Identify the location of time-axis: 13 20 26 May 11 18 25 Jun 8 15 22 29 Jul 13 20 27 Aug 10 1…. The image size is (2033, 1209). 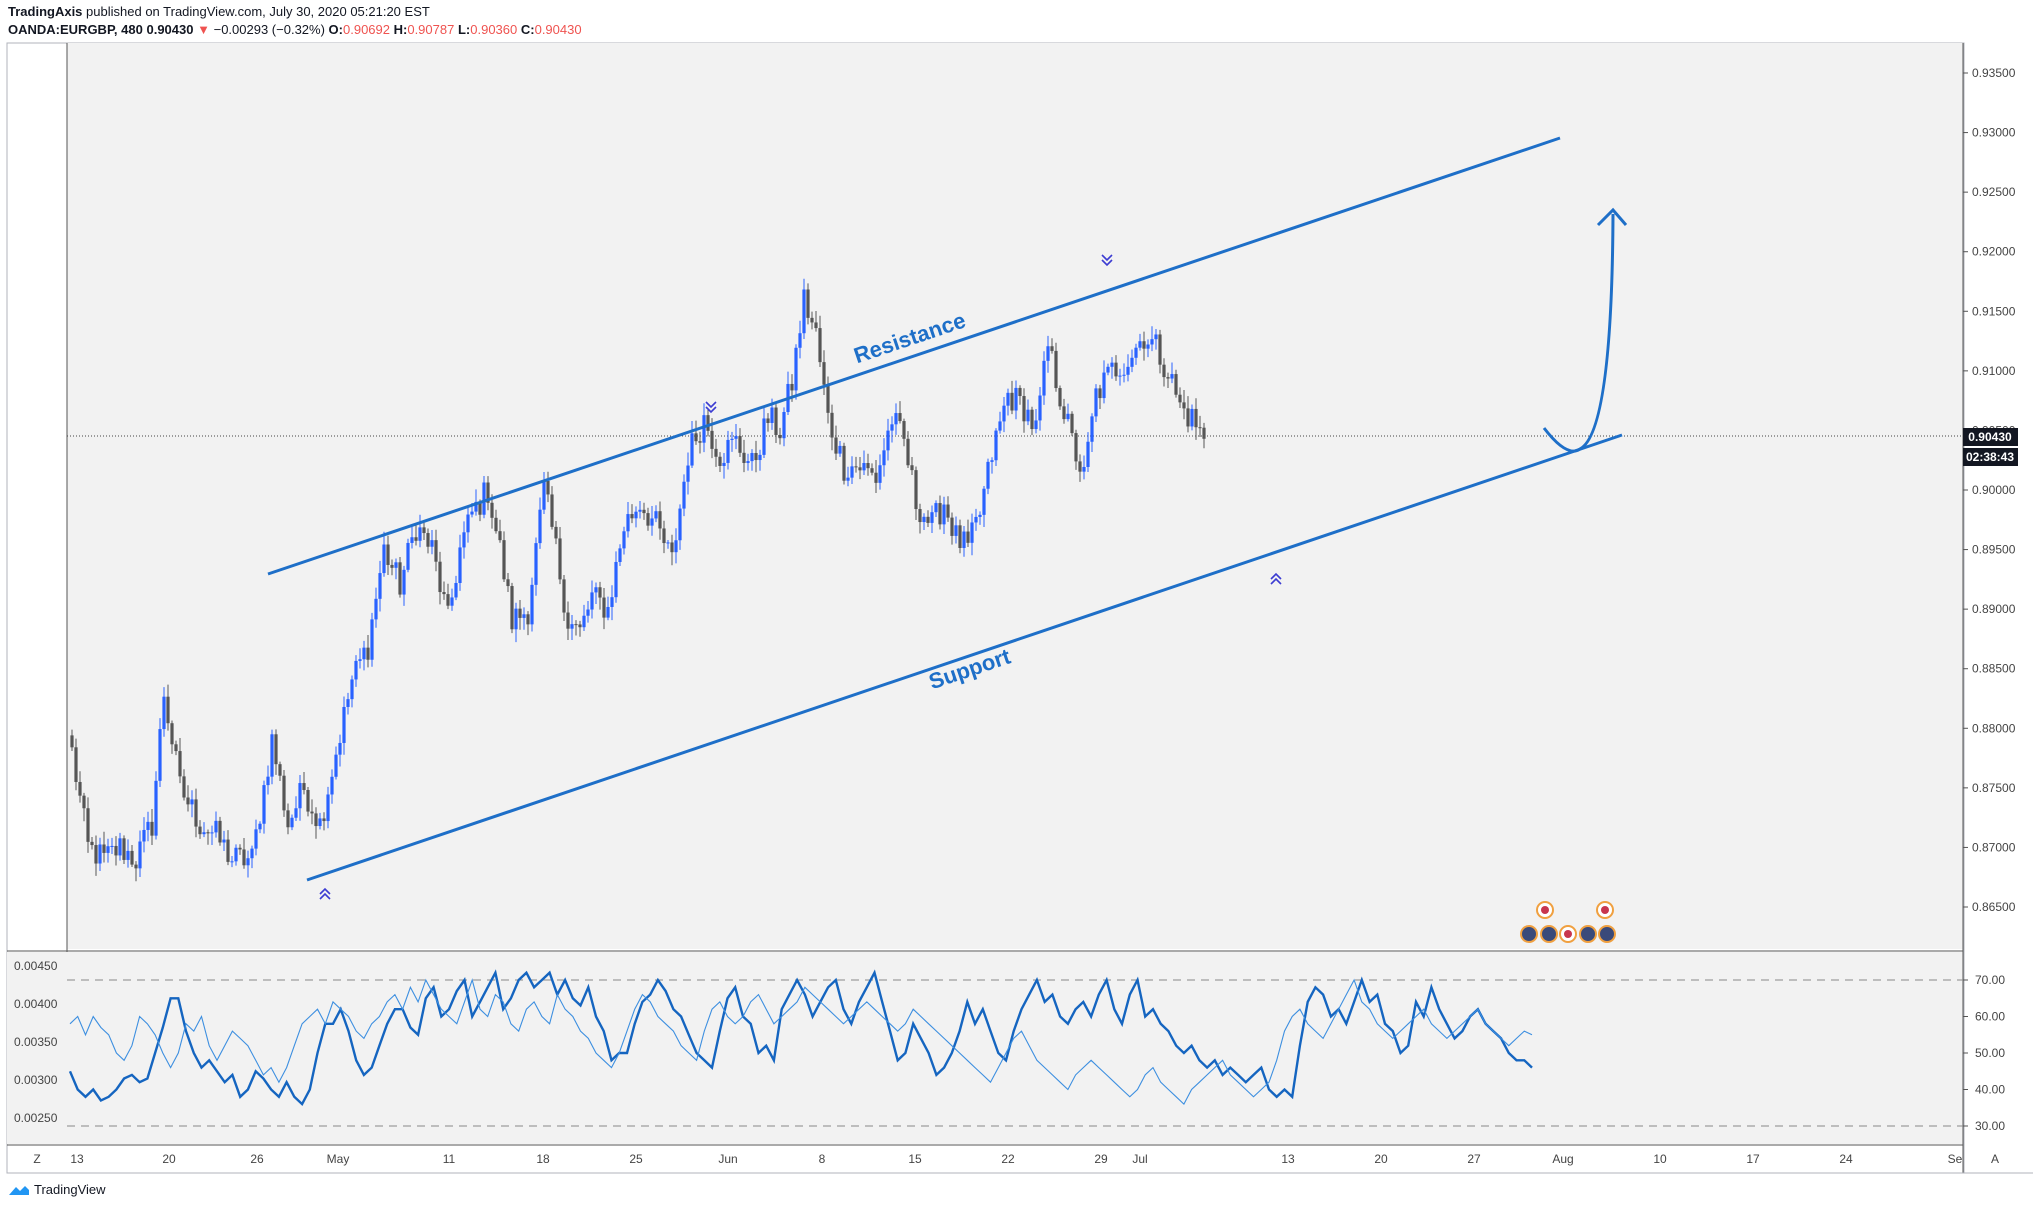
(1016, 1159).